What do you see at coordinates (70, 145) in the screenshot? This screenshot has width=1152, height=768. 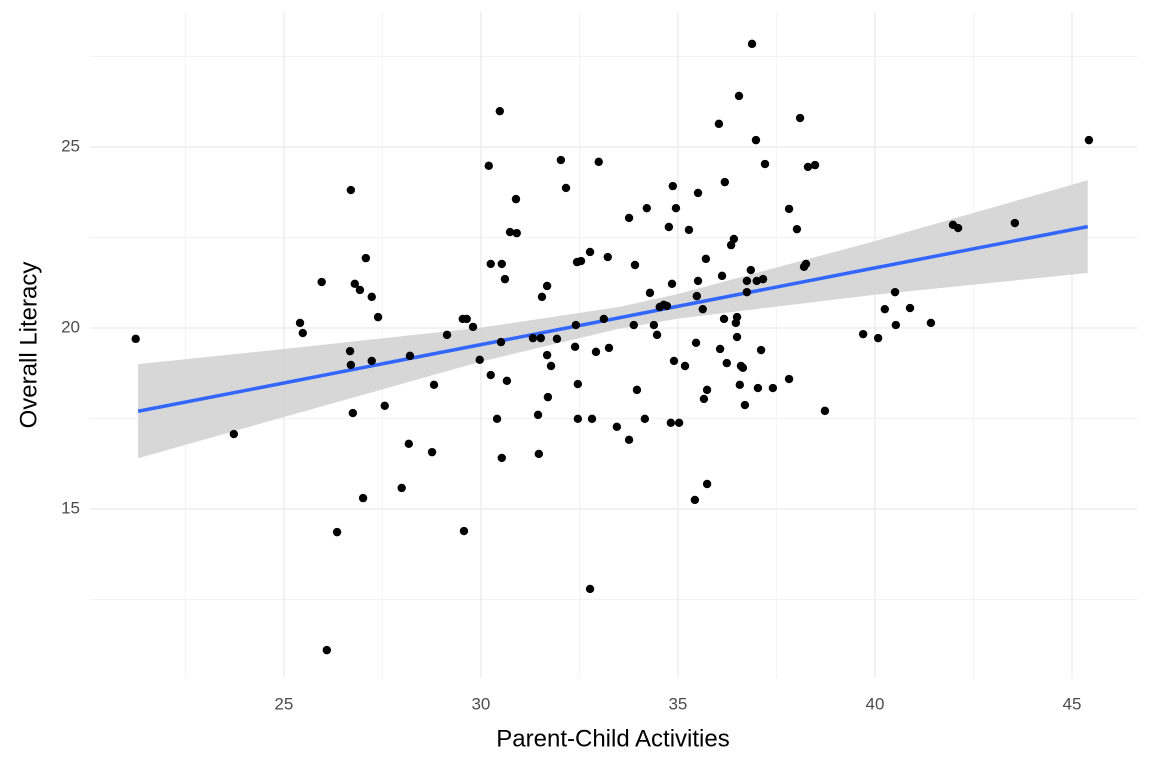 I see `y-tick-label: 25` at bounding box center [70, 145].